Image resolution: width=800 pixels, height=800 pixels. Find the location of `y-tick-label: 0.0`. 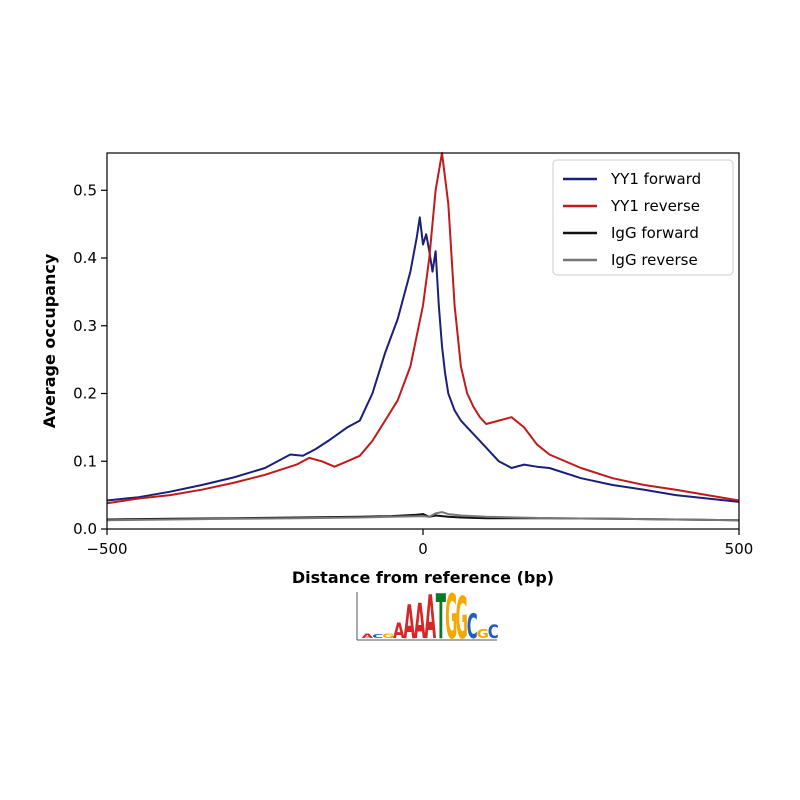

y-tick-label: 0.0 is located at coordinates (85, 529).